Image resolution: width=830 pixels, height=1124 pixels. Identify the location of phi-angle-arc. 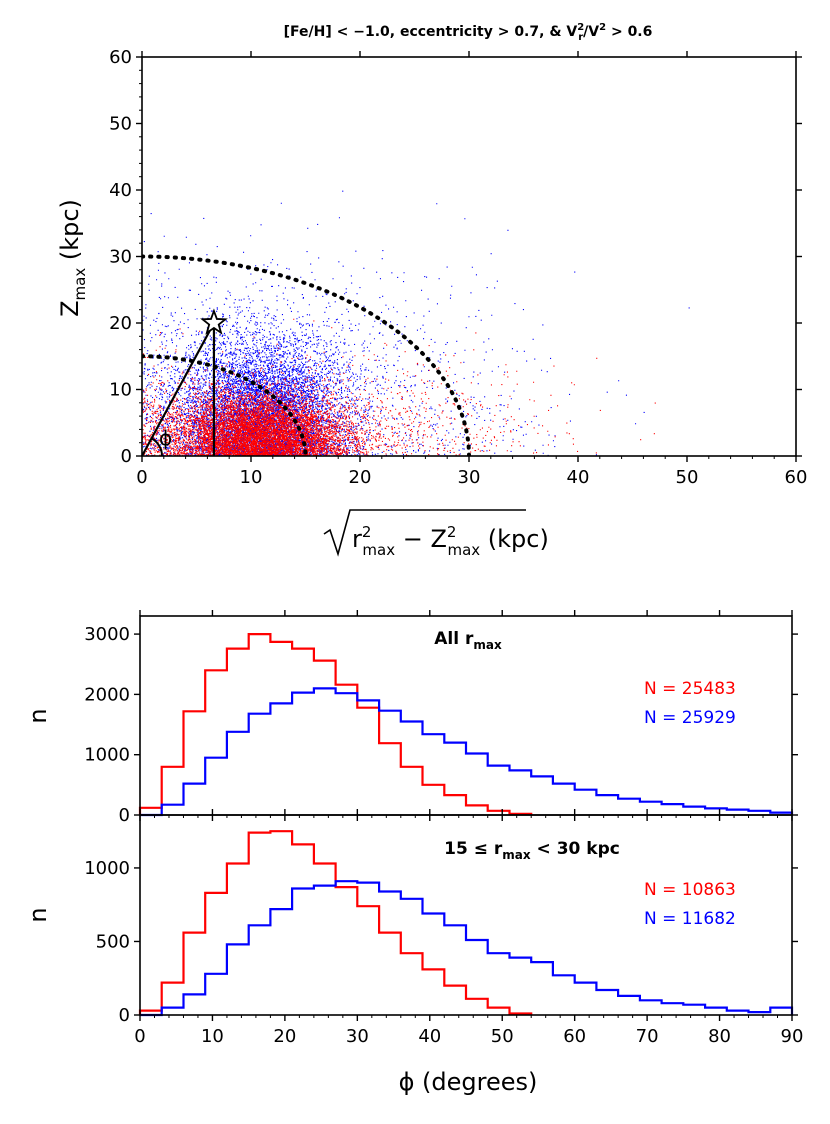
(156, 447).